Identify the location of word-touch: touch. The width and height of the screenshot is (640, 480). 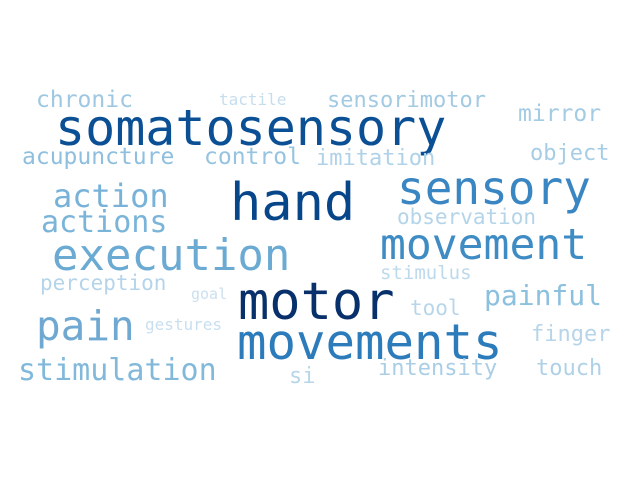
(569, 368).